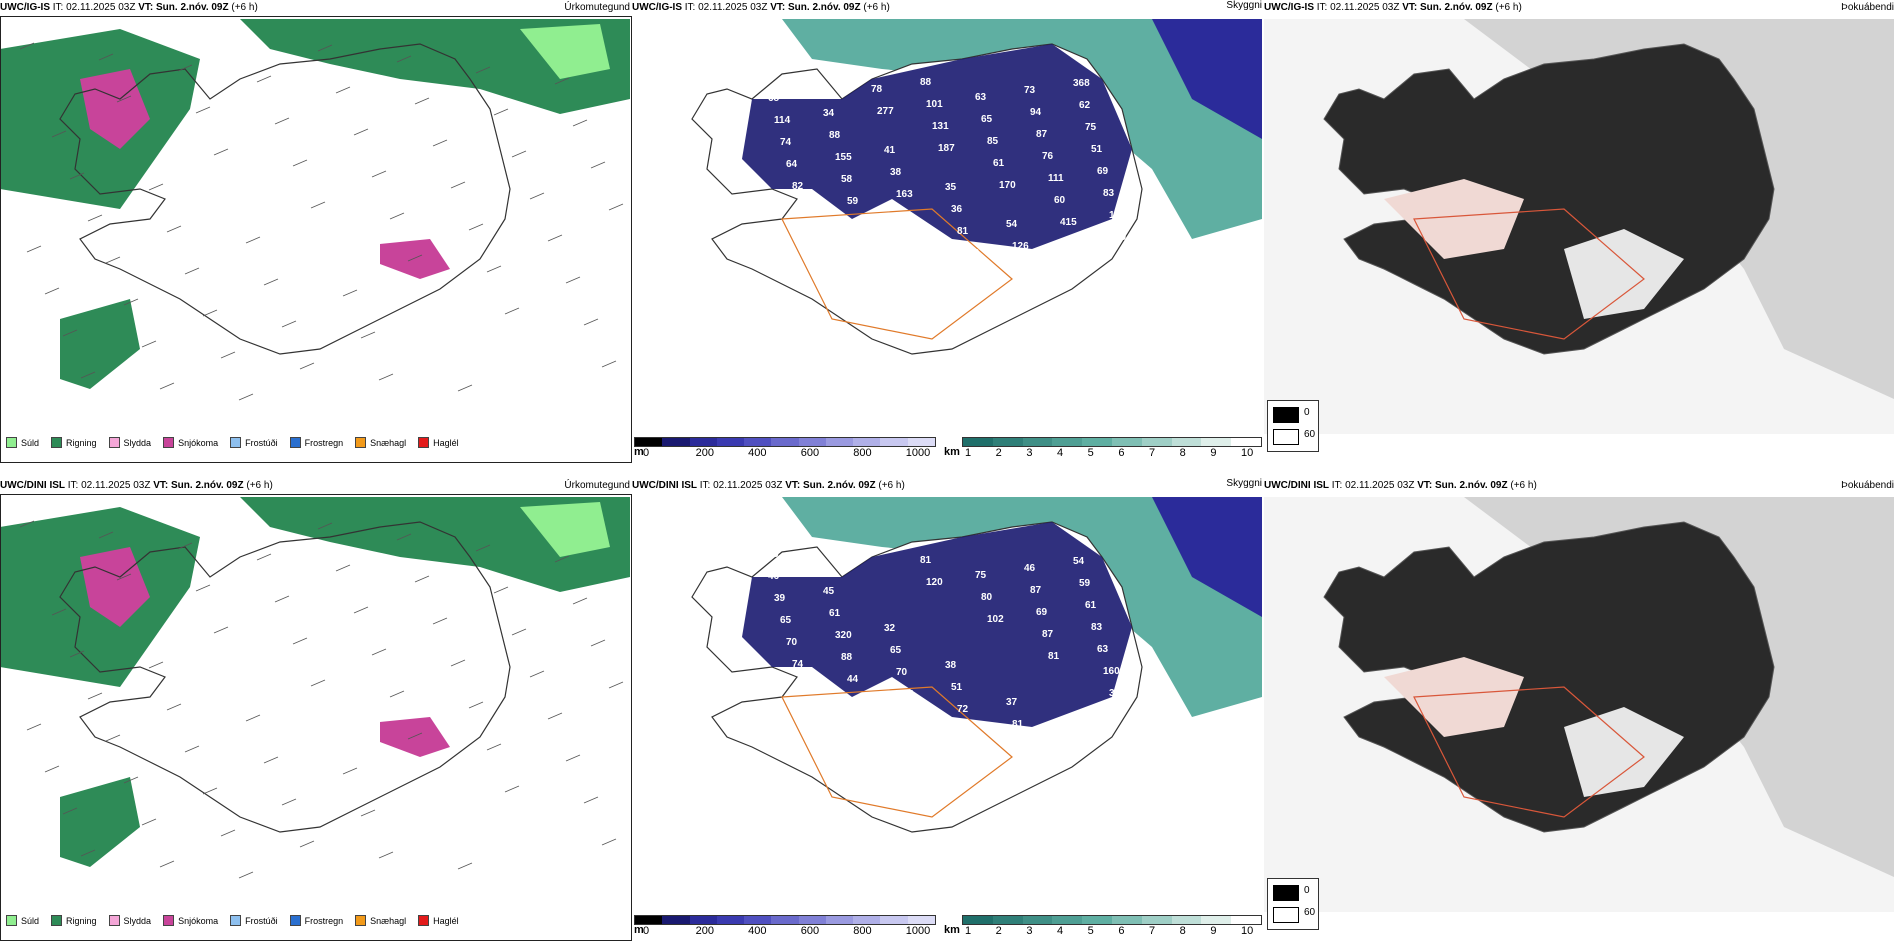  Describe the element at coordinates (1012, 224) in the screenshot. I see `cloud-base-label: 54` at that location.